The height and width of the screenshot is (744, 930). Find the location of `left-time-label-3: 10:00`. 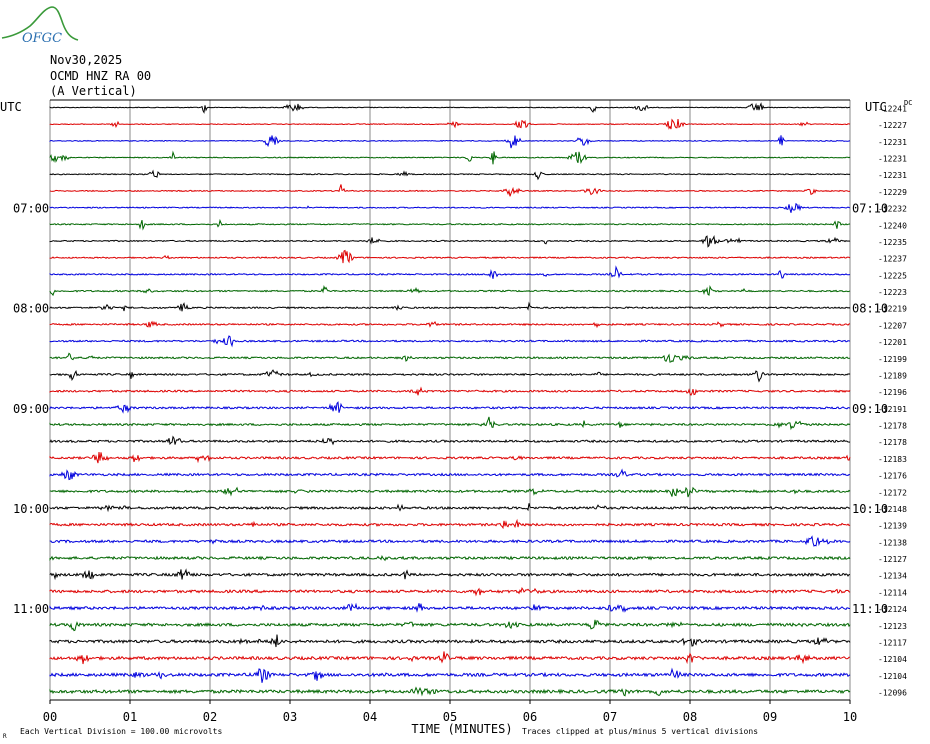

left-time-label-3: 10:00 is located at coordinates (31, 509).